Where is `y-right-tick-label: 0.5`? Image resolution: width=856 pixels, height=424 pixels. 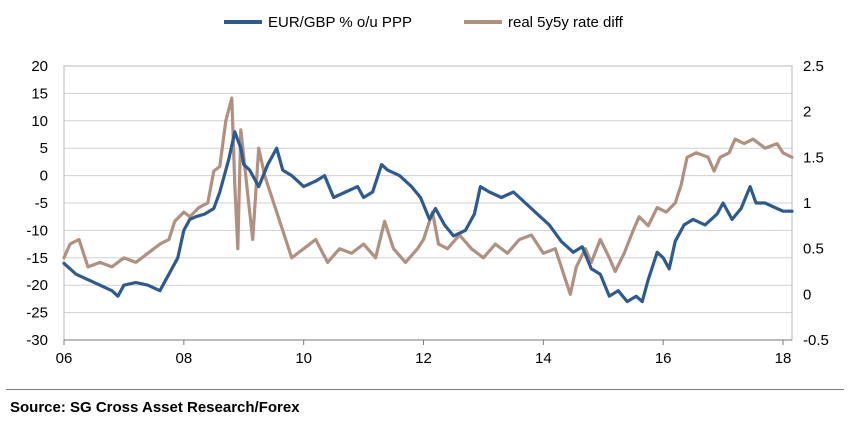
y-right-tick-label: 0.5 is located at coordinates (813, 249).